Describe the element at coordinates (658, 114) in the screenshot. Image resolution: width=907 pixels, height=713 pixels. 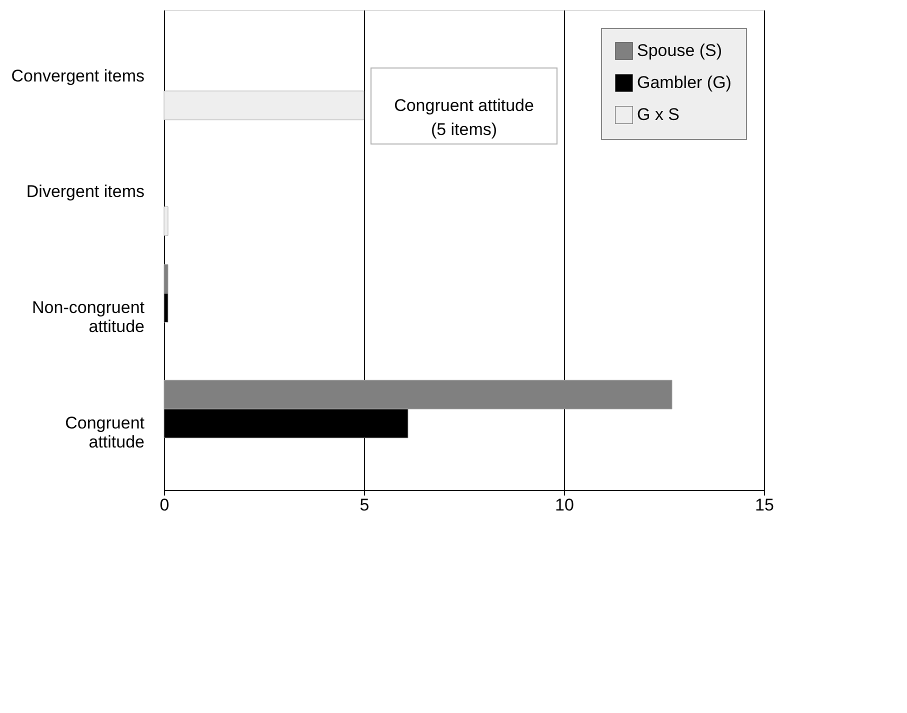
I see `legend-label: G x S` at that location.